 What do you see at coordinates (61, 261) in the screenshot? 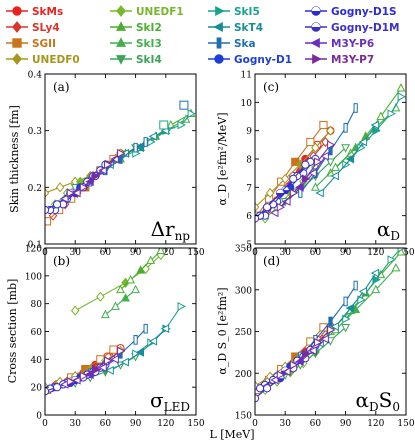
I see `panel-label: (b)` at bounding box center [61, 261].